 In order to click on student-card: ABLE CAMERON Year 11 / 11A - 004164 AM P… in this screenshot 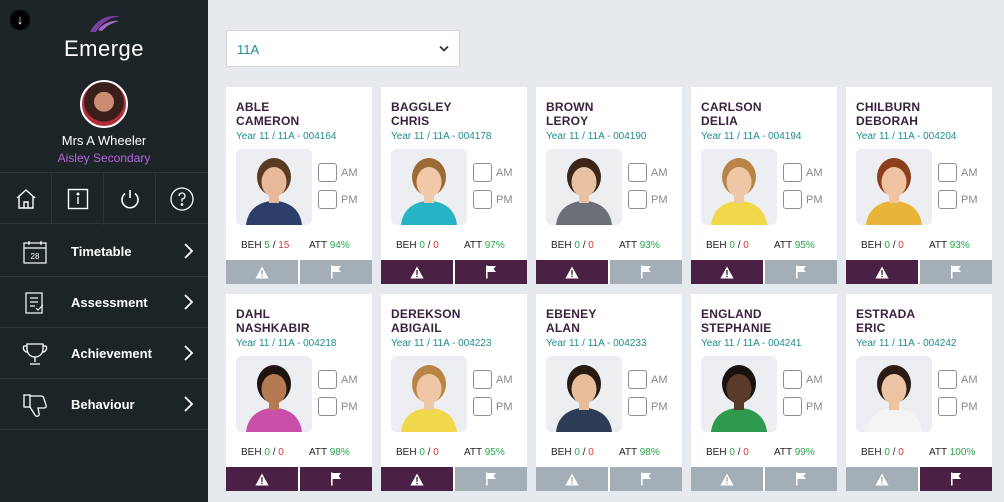, I will do `click(299, 185)`.